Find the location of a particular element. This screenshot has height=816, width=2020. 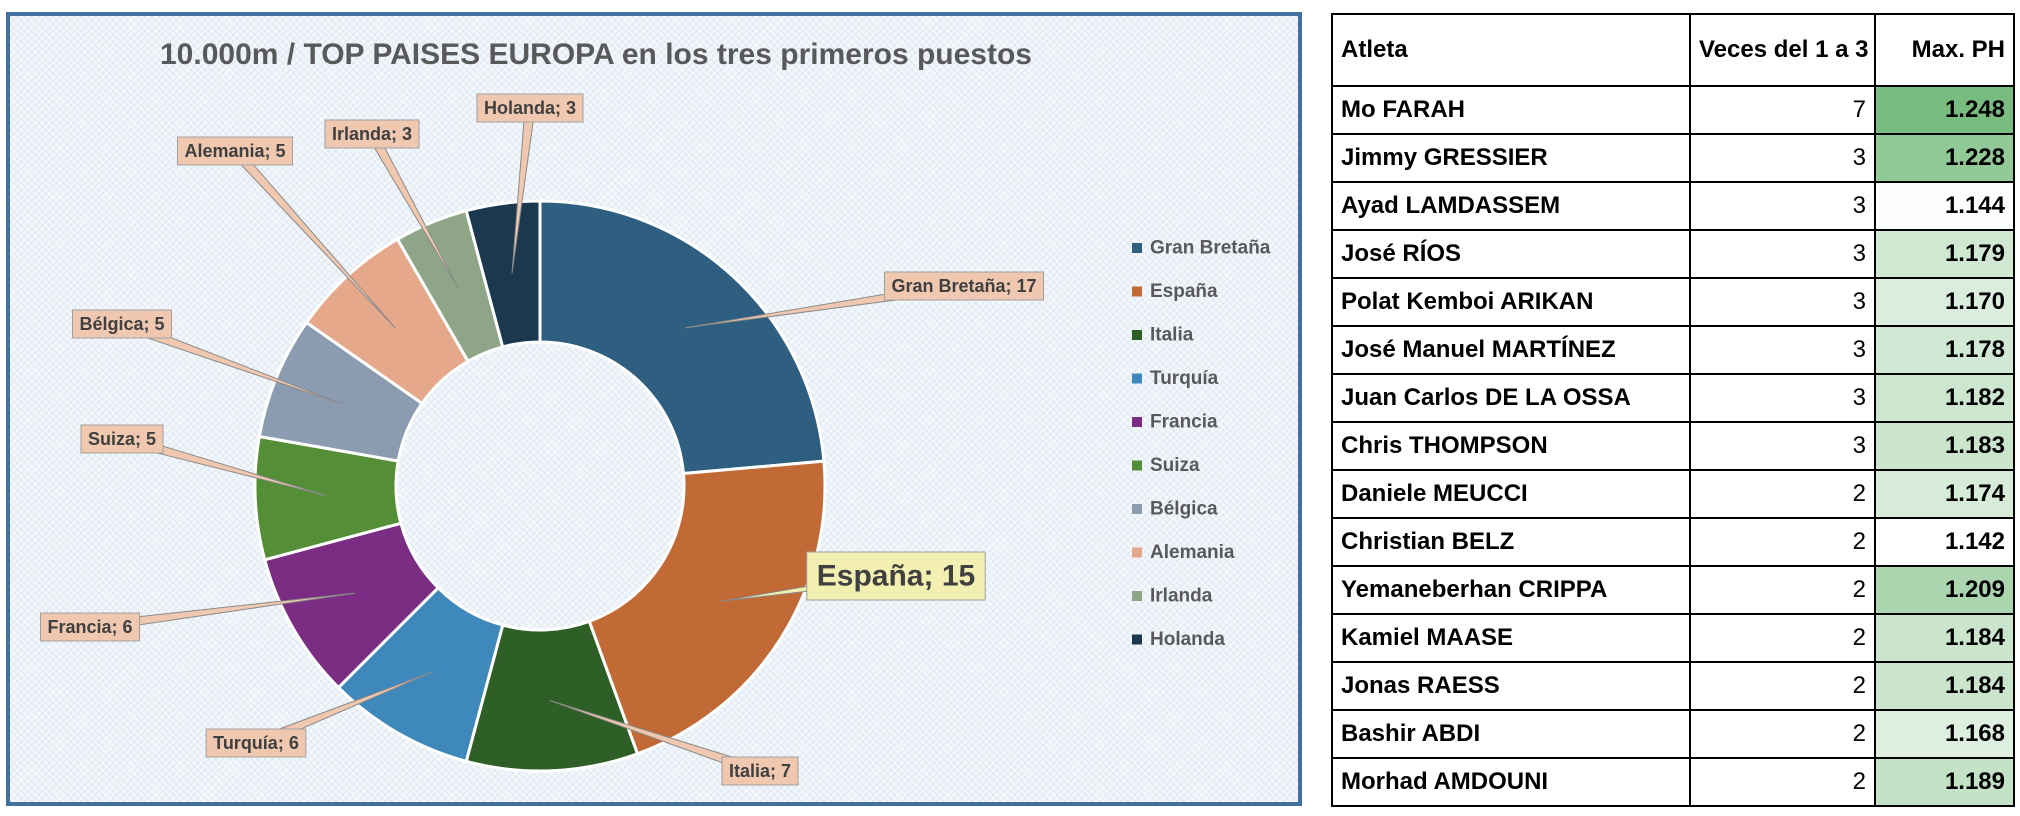

data-label-italia: Italia; 7 is located at coordinates (760, 771).